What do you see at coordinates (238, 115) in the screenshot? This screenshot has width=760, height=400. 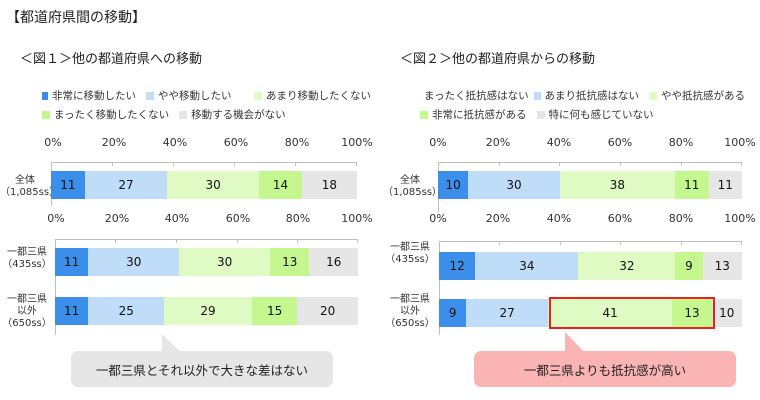 I see `legend-label: 移動する機会がない` at bounding box center [238, 115].